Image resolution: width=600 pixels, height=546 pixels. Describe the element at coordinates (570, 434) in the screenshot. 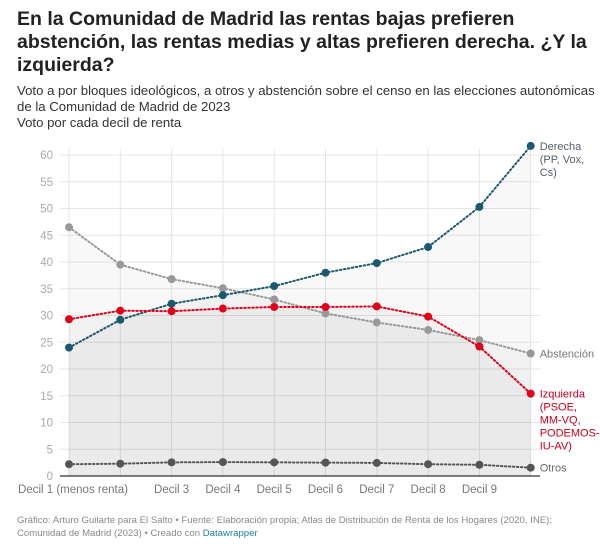

I see `series-label-line: PODEMOS-` at that location.